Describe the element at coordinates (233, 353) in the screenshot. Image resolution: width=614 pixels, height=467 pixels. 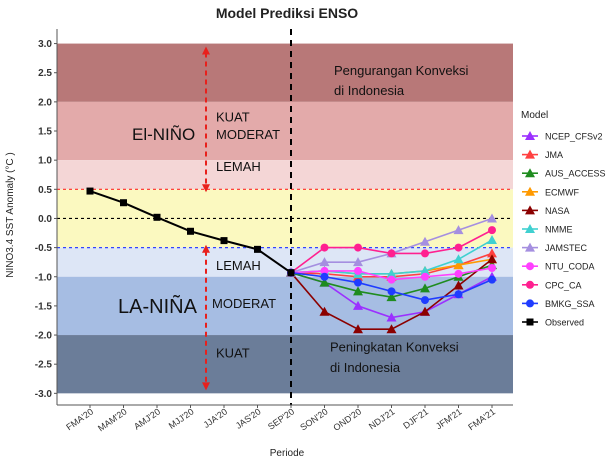
I see `la-kuat-label: KUAT` at that location.